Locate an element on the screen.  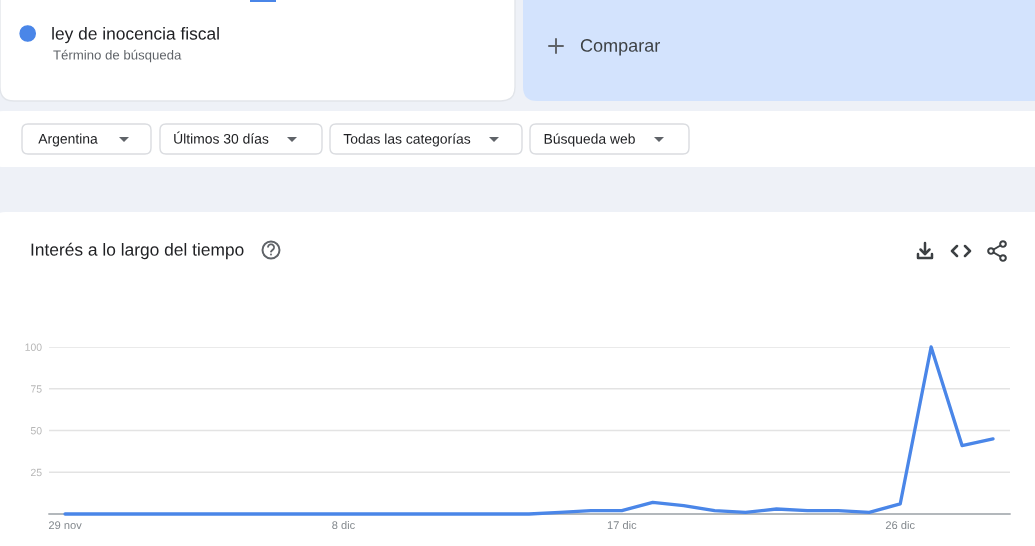
chart-title: Interés a lo largo del tiempo is located at coordinates (137, 251).